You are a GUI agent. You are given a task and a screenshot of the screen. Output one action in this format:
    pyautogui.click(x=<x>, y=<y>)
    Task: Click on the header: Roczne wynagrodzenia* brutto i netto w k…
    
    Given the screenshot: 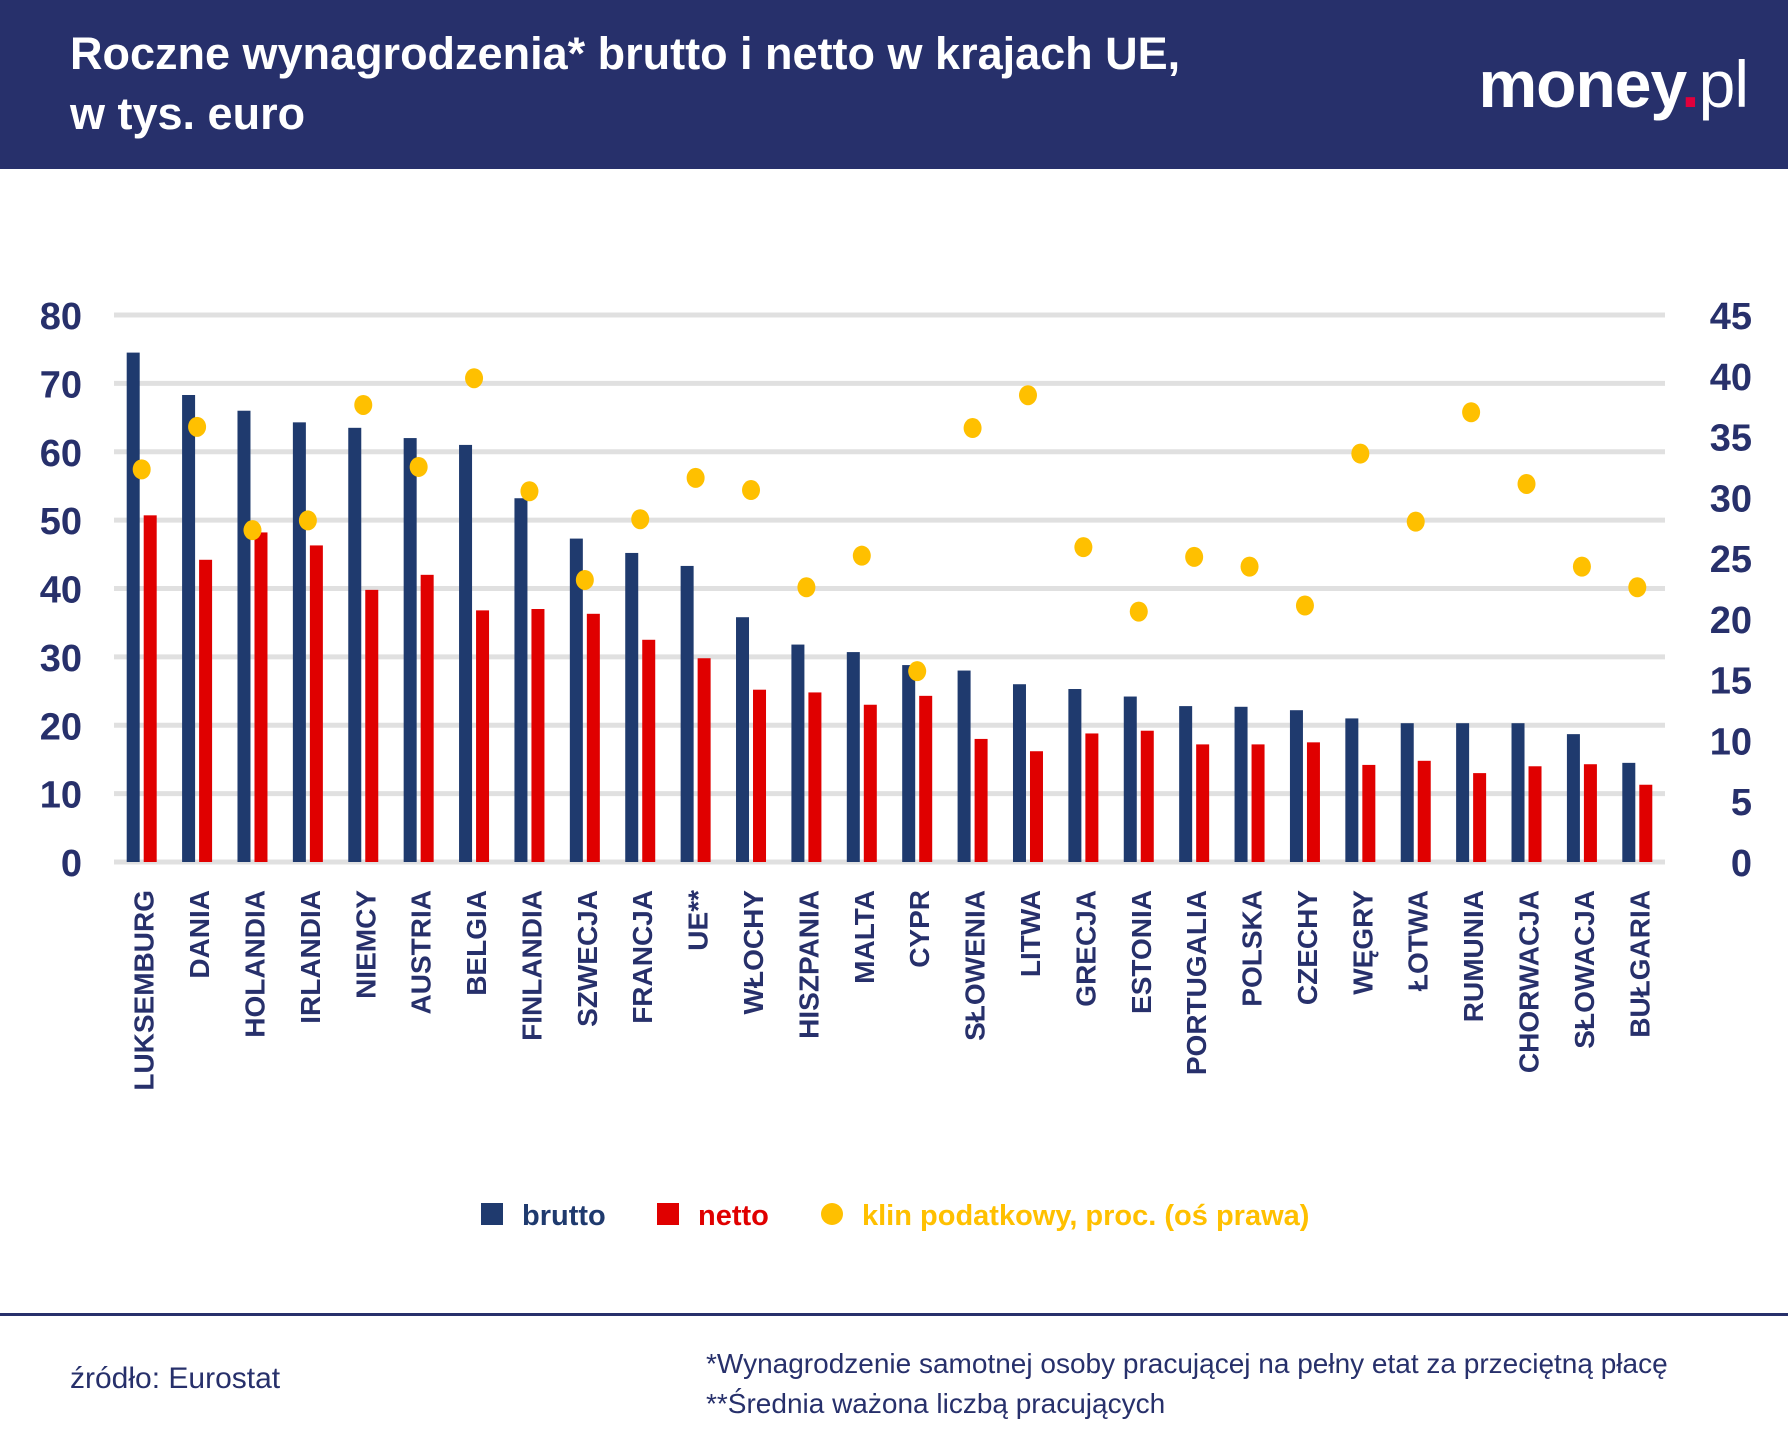 What is the action you would take?
    pyautogui.click(x=894, y=84)
    